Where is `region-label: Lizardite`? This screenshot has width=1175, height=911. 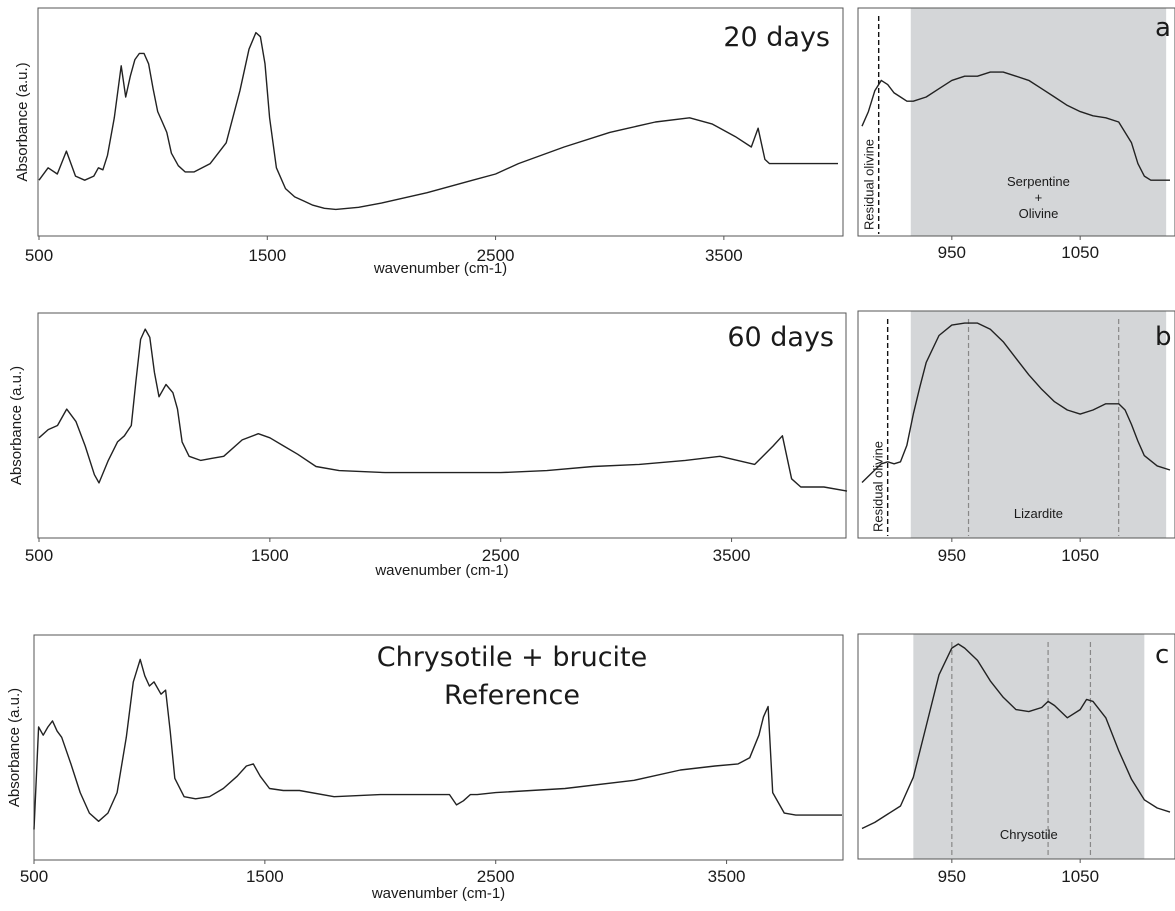
region-label: Lizardite is located at coordinates (1038, 513).